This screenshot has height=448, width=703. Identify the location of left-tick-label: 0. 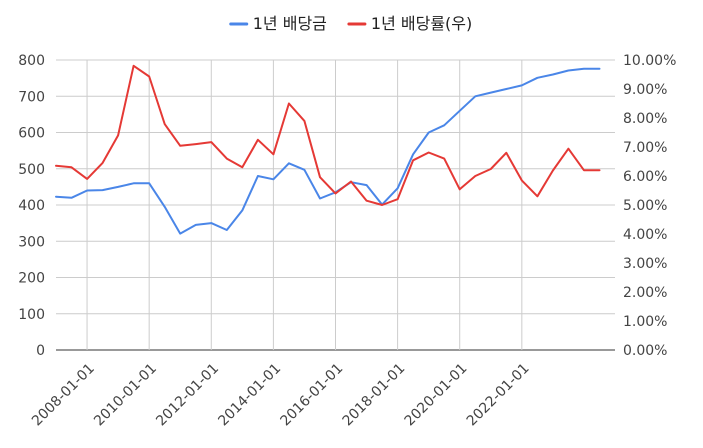
(40, 351).